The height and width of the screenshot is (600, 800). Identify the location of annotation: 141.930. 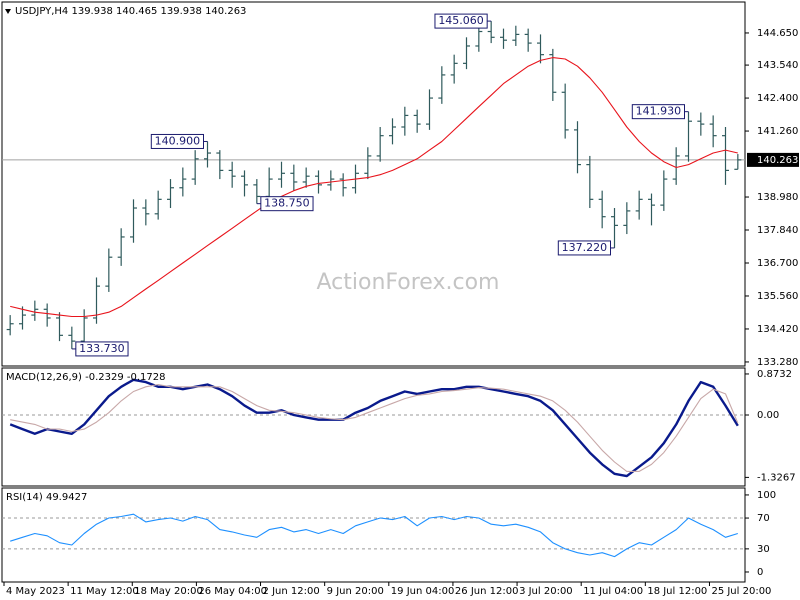
(659, 111).